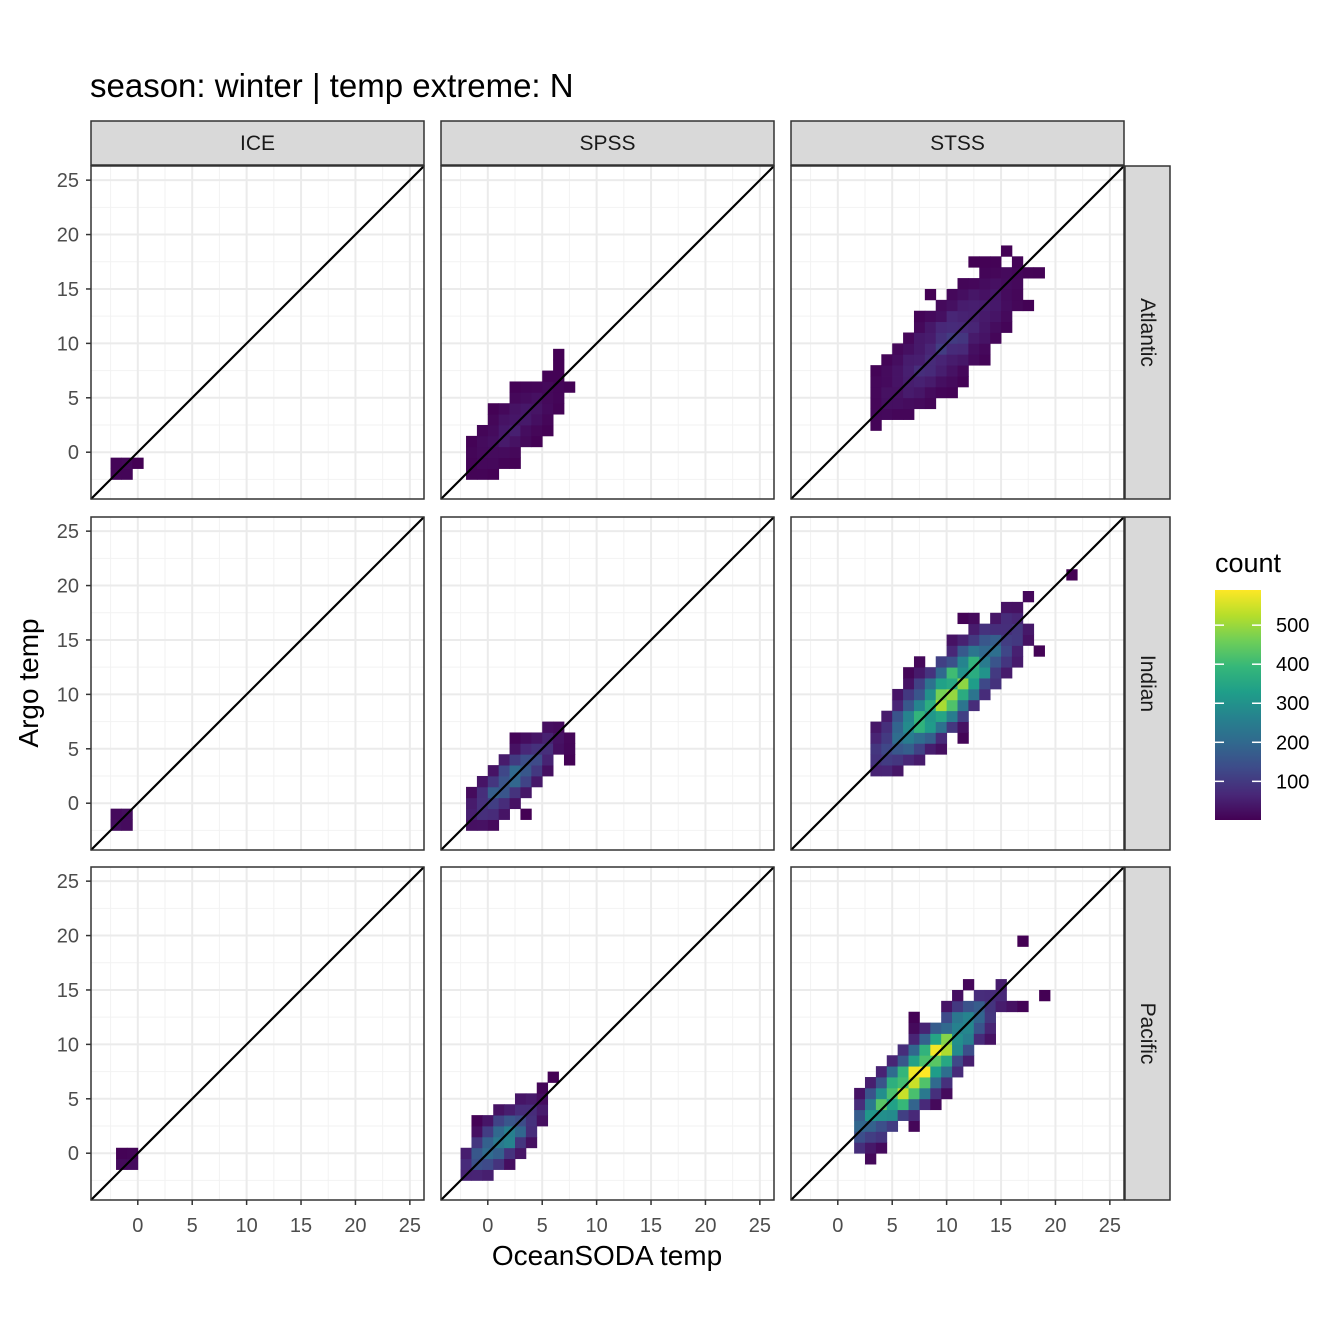  What do you see at coordinates (705, 1226) in the screenshot?
I see `x-tick-label: 20` at bounding box center [705, 1226].